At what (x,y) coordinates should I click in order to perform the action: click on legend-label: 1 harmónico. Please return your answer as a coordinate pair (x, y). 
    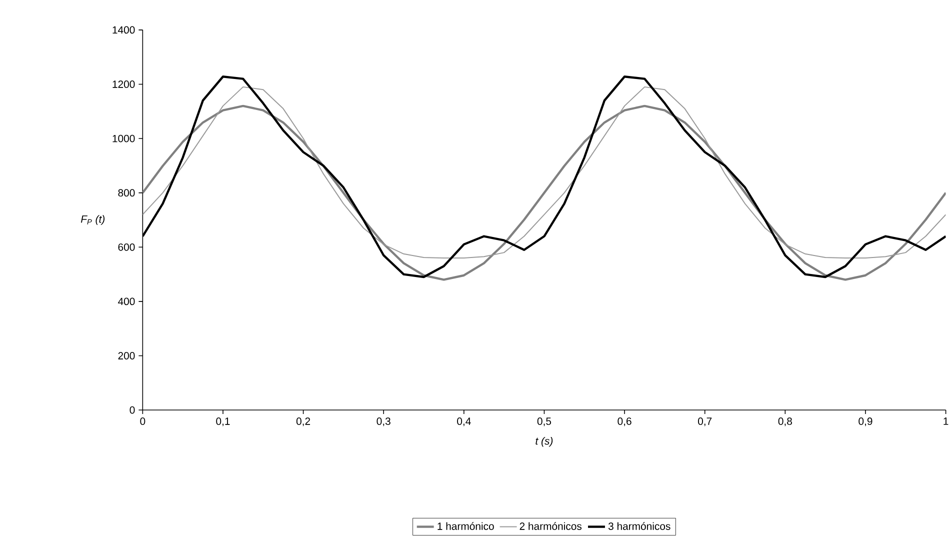
    Looking at the image, I should click on (466, 526).